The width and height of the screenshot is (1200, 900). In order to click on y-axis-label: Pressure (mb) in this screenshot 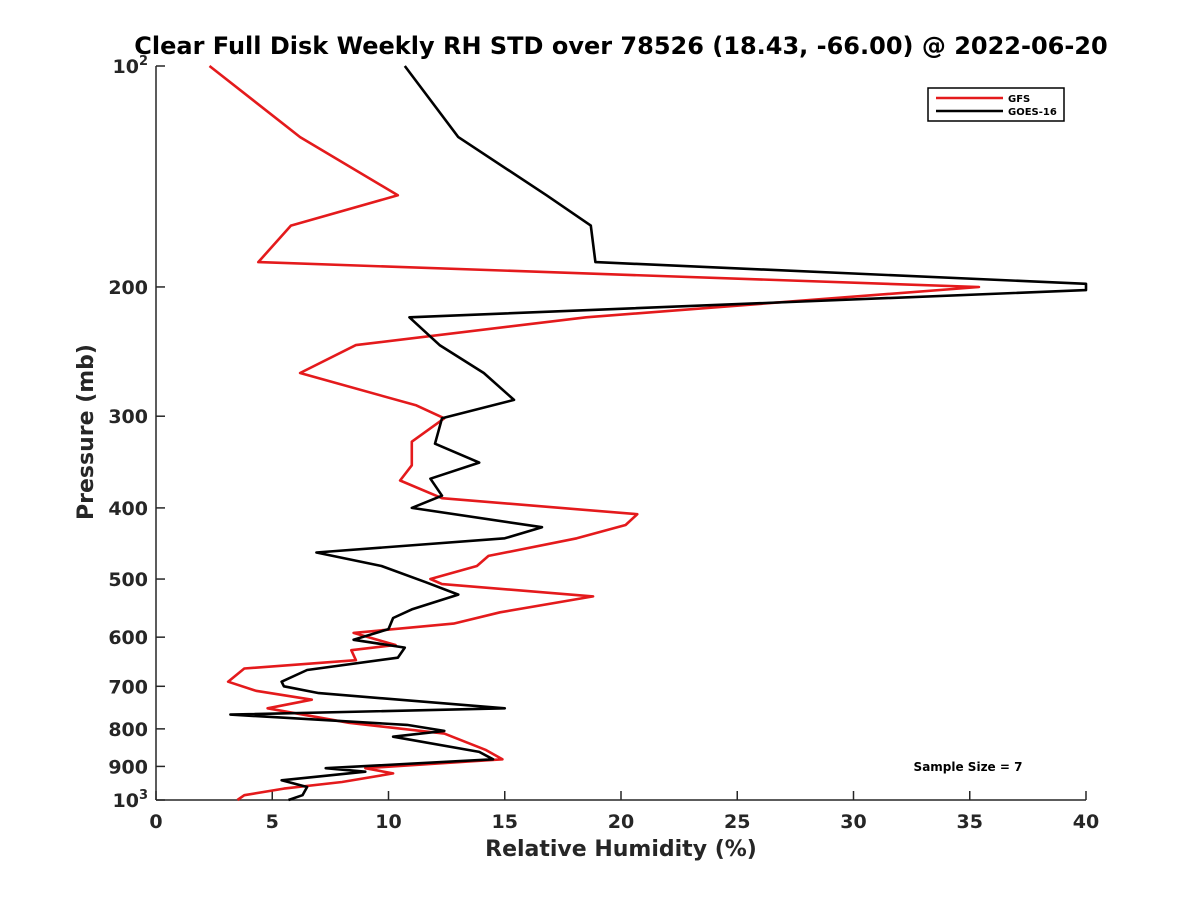, I will do `click(86, 432)`.